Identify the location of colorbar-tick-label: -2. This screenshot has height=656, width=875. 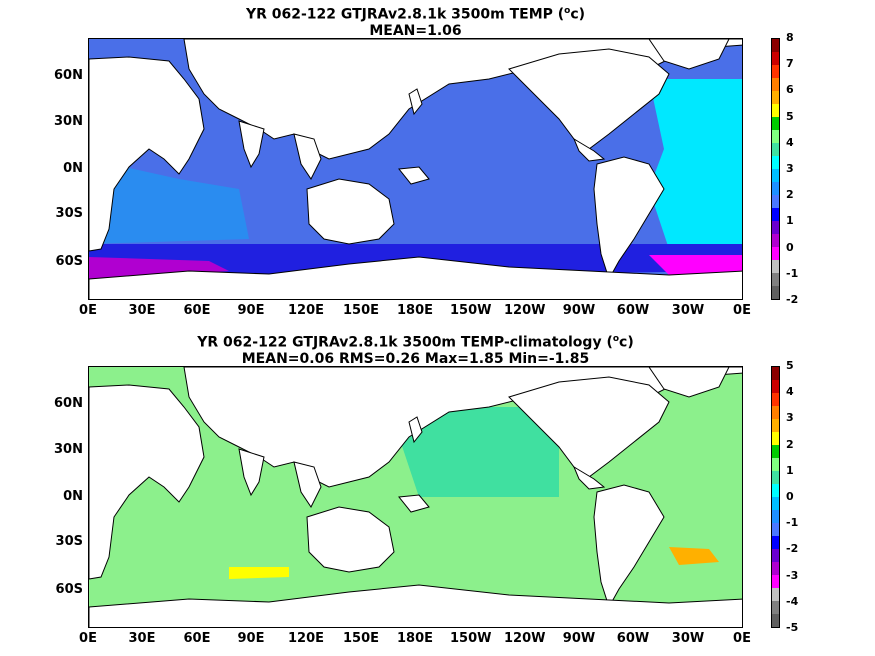
(792, 299).